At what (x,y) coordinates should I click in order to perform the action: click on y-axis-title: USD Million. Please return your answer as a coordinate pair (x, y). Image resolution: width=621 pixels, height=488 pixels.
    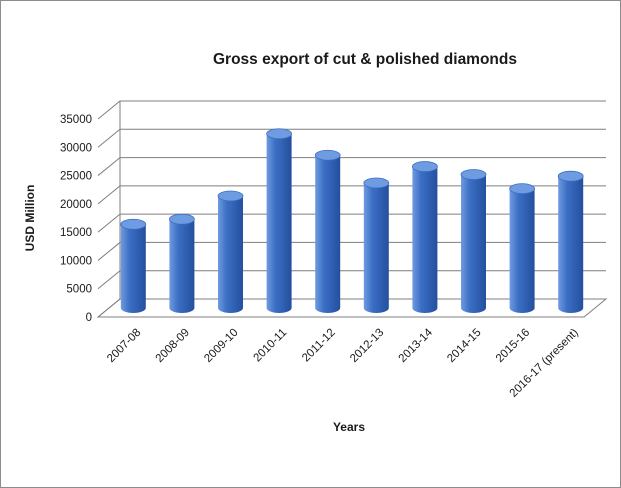
    Looking at the image, I should click on (30, 218).